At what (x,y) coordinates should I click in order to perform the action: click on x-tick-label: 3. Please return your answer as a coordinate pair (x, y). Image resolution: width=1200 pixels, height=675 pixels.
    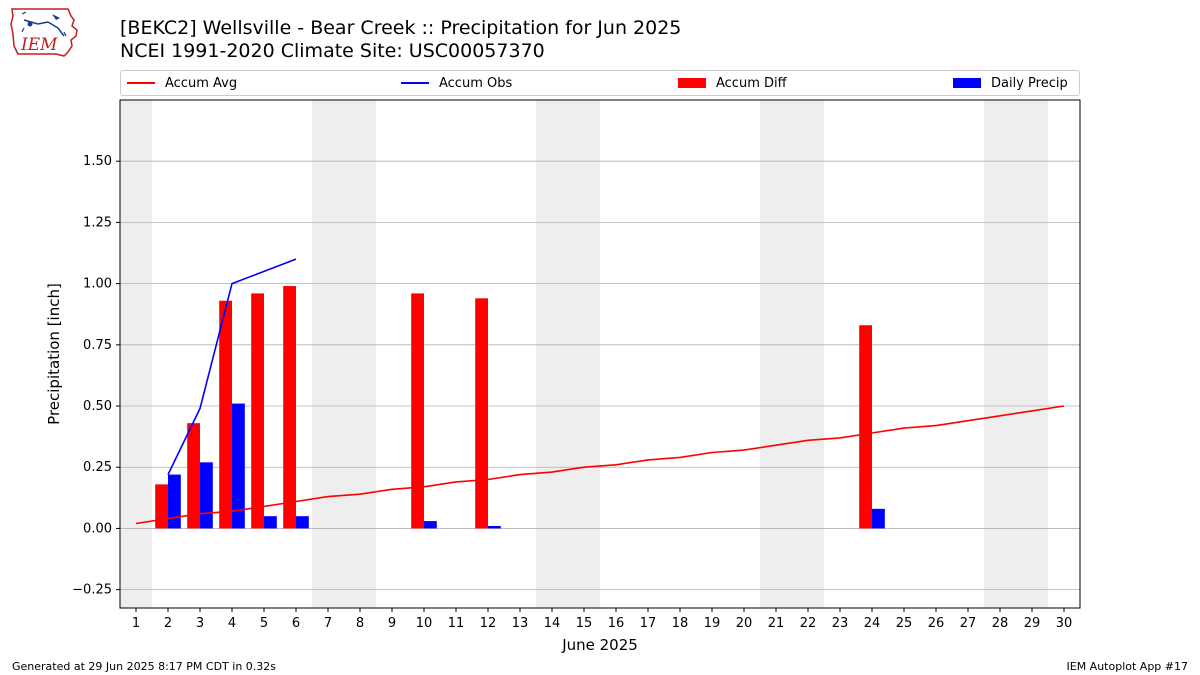
    Looking at the image, I should click on (200, 623).